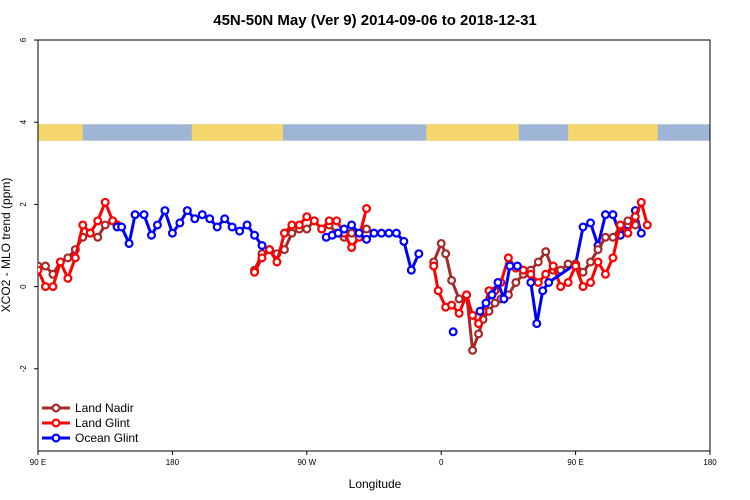 This screenshot has height=500, width=750. What do you see at coordinates (107, 438) in the screenshot?
I see `legend-label: Ocean Glint` at bounding box center [107, 438].